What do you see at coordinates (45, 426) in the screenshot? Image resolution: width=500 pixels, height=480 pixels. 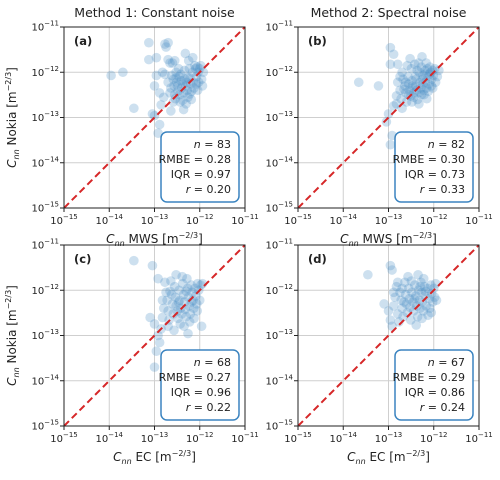 I see `y-tick-label: 10−15` at bounding box center [45, 426].